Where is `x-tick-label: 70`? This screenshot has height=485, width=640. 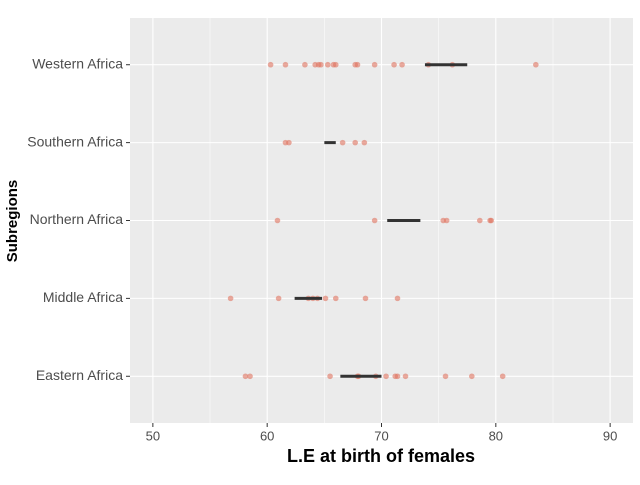 x-tick-label: 70 is located at coordinates (381, 435).